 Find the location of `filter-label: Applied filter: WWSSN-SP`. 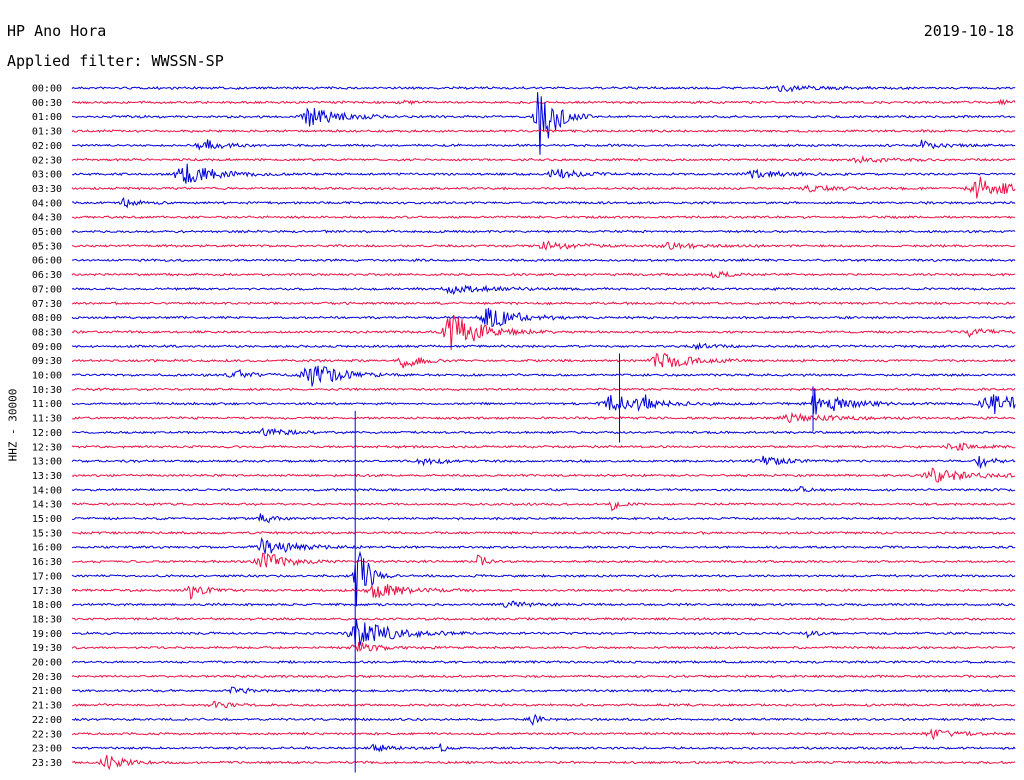

filter-label: Applied filter: WWSSN-SP is located at coordinates (115, 61).